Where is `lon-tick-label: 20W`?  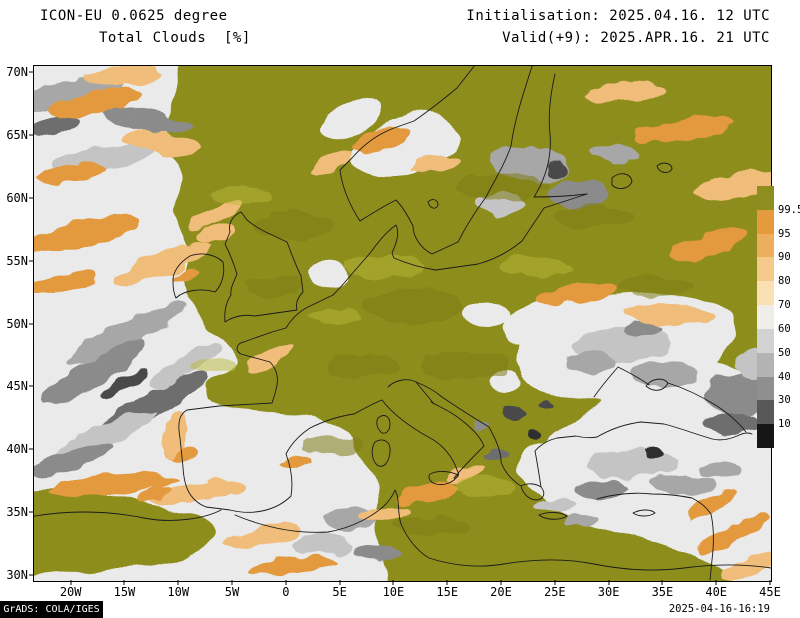
lon-tick-label: 20W is located at coordinates (70, 592).